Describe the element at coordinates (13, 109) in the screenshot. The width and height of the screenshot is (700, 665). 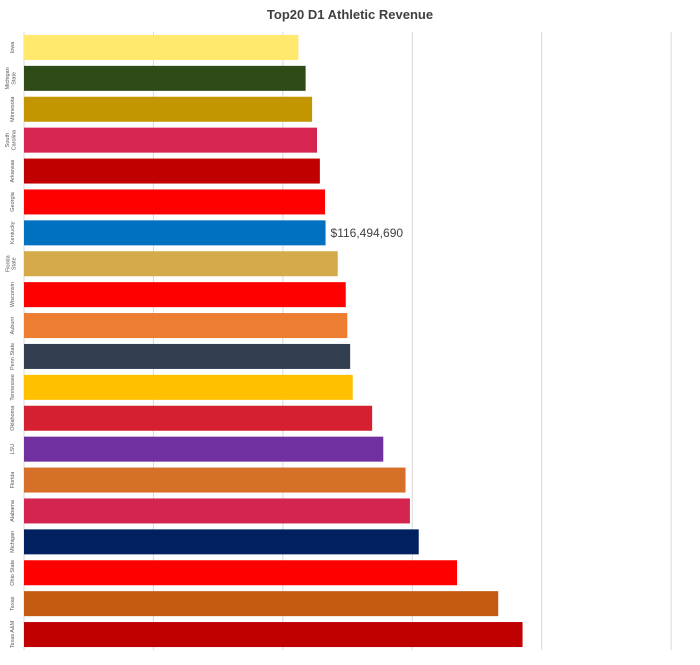
I see `category-label: Minnesota` at that location.